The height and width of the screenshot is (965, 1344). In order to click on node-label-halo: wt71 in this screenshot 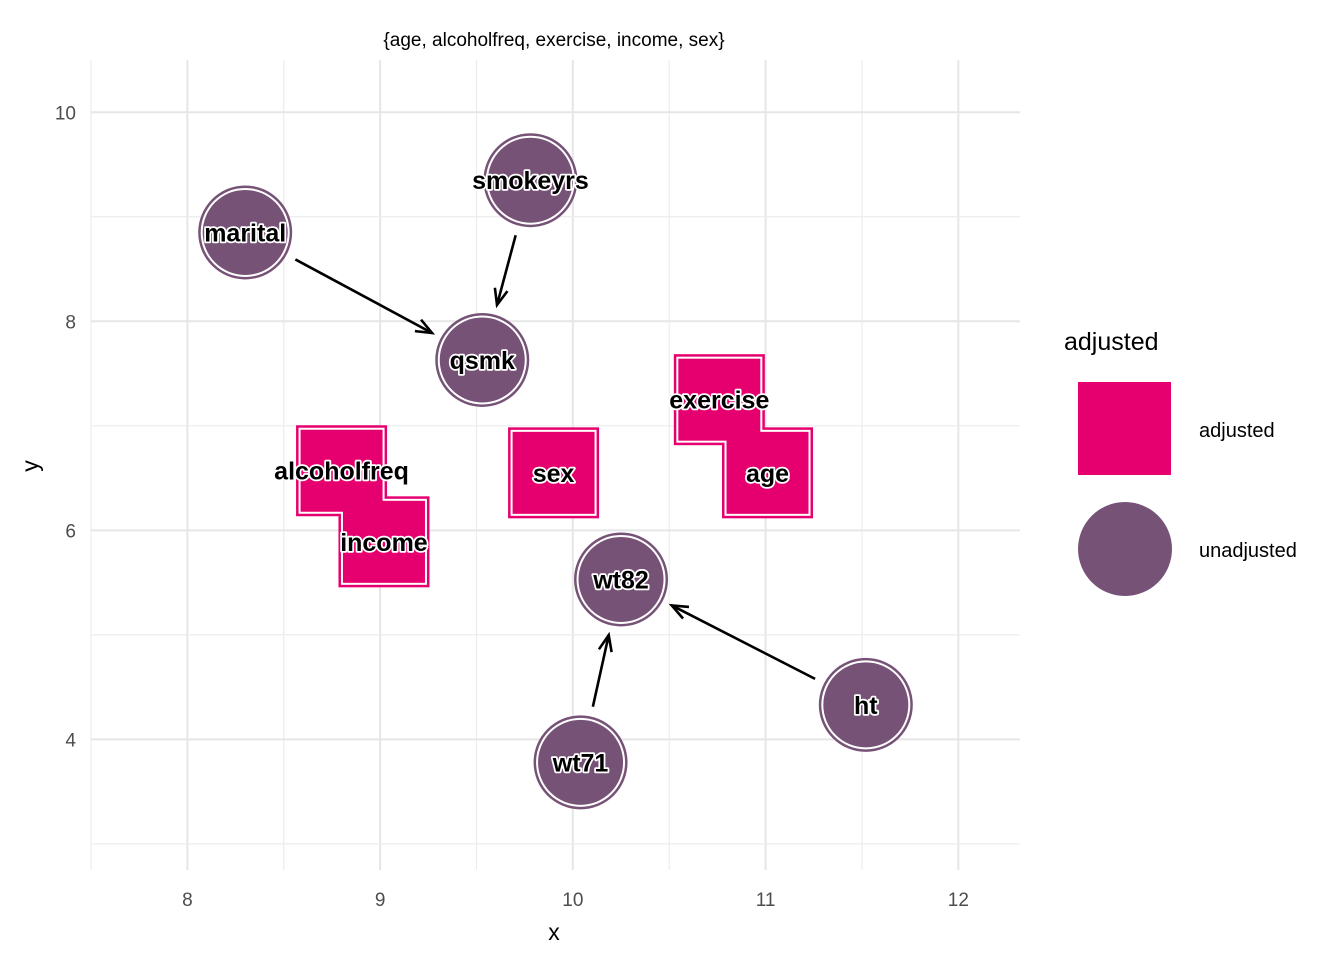, I will do `click(580, 763)`.